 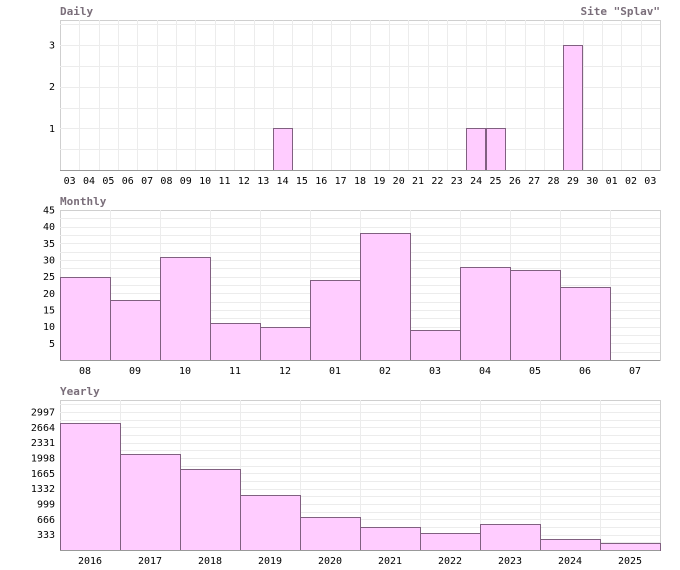 What do you see at coordinates (83, 201) in the screenshot?
I see `monthly-chart-title: Monthly` at bounding box center [83, 201].